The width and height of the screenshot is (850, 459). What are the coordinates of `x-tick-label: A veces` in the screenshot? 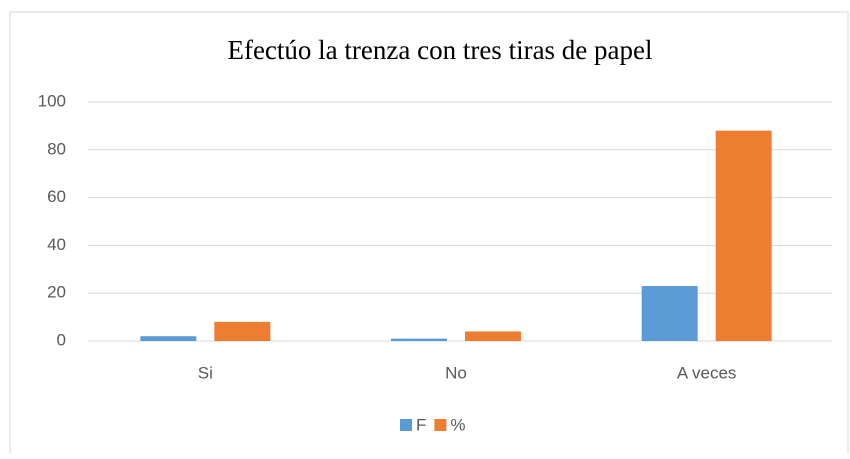 It's located at (707, 372).